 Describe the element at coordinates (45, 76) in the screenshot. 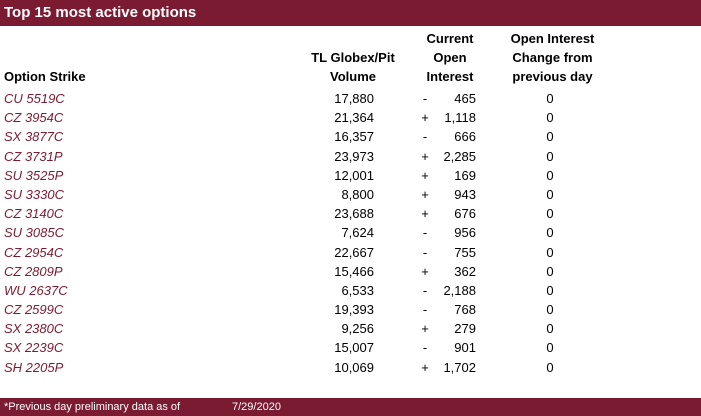

I see `header-option-strike: Option Strike` at that location.